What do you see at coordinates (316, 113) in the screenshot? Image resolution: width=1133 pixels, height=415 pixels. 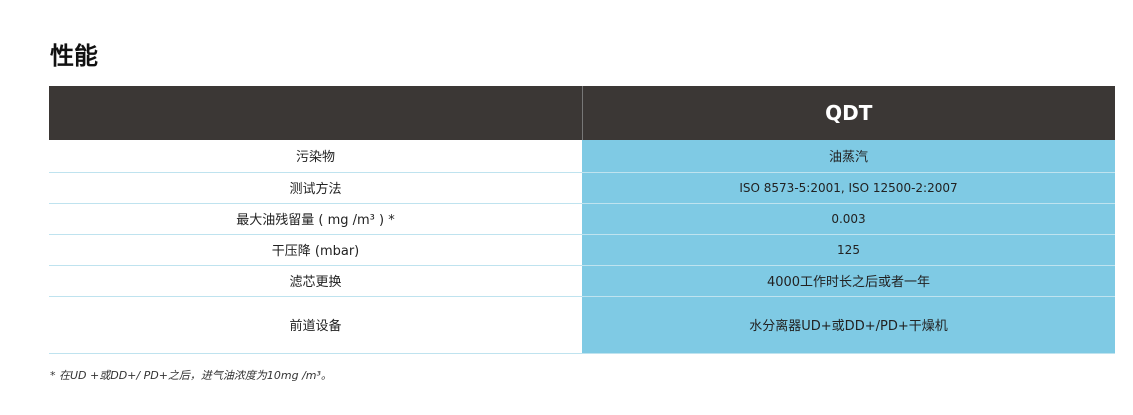 I see `header-cell` at bounding box center [316, 113].